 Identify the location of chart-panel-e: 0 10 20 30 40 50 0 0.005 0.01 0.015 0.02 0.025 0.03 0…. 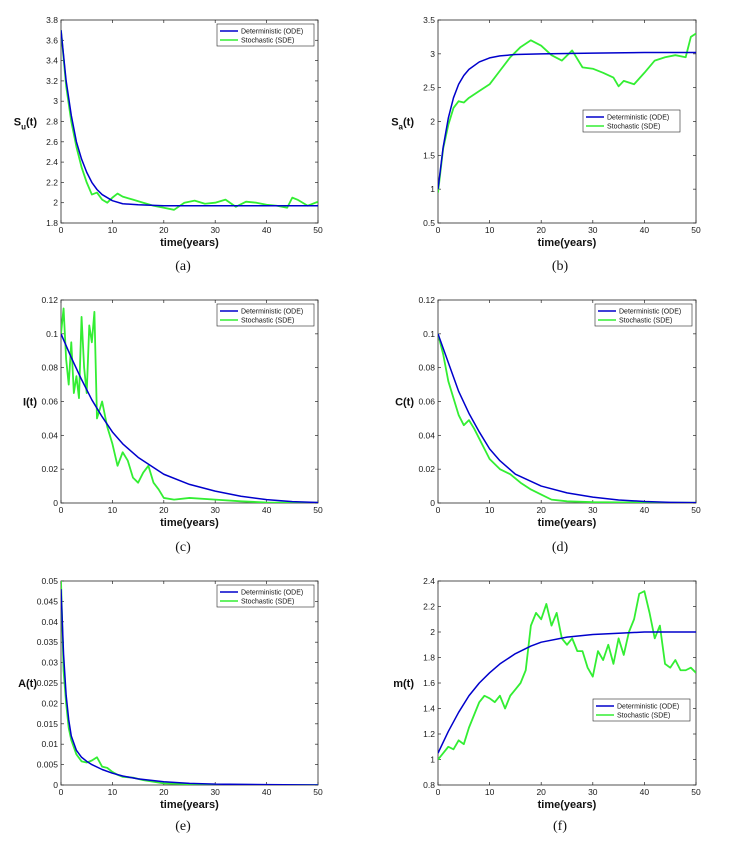
(170, 705).